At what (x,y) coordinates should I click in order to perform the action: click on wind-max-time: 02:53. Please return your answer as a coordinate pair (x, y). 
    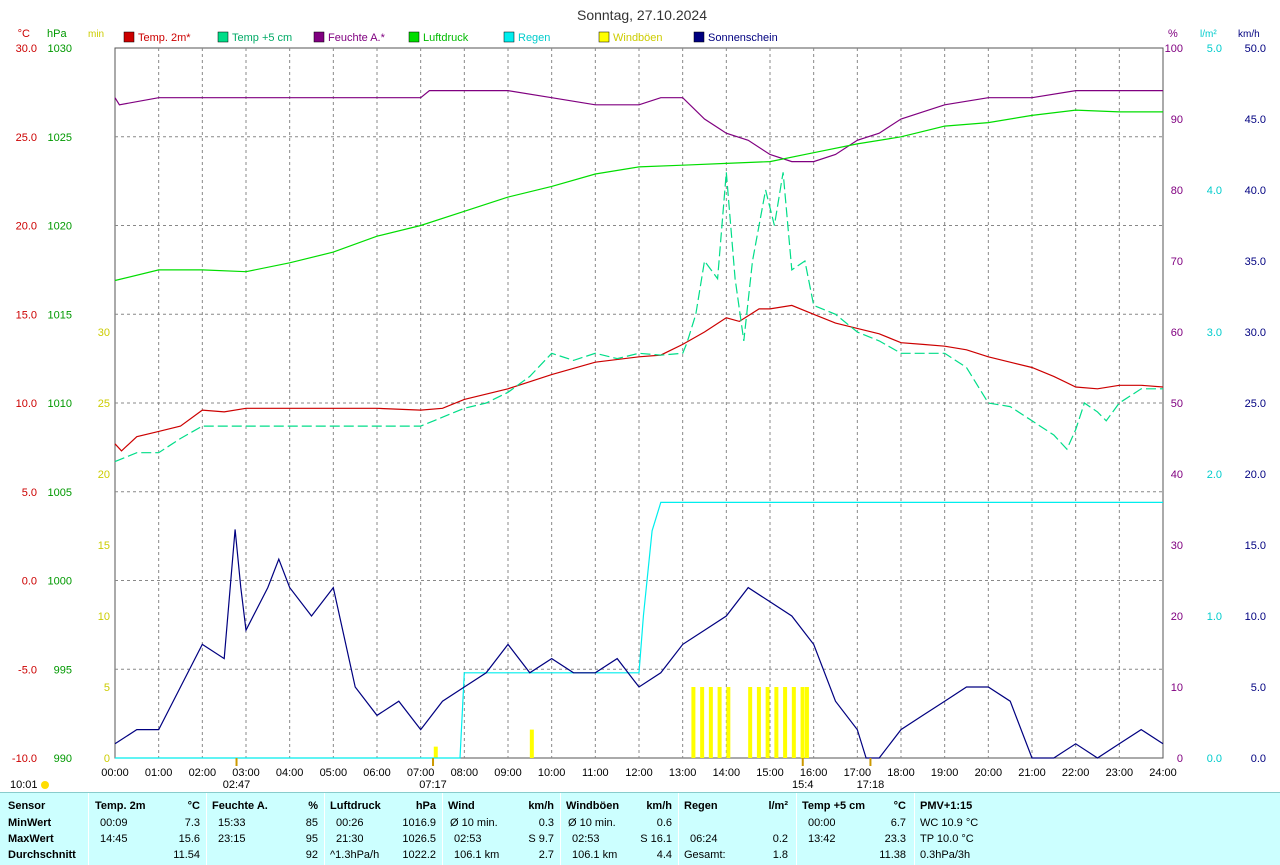
    Looking at the image, I should click on (468, 839).